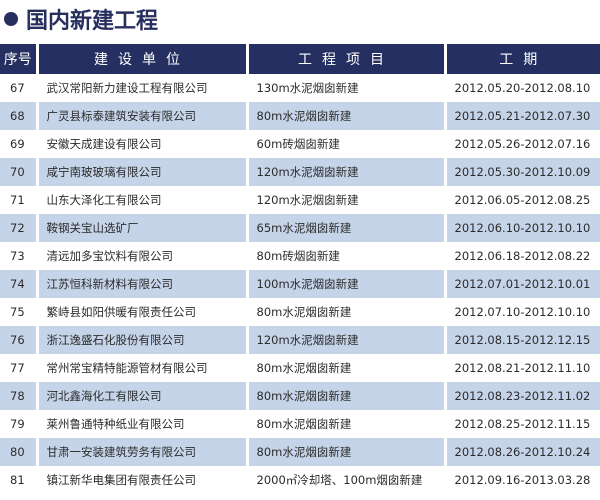 The height and width of the screenshot is (500, 600). I want to click on row-no: 81, so click(19, 480).